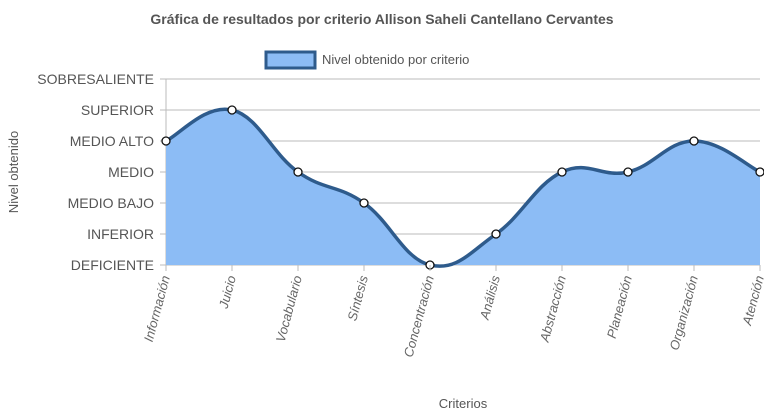 Image resolution: width=764 pixels, height=417 pixels. What do you see at coordinates (490, 297) in the screenshot?
I see `x-tick-label: Análisis` at bounding box center [490, 297].